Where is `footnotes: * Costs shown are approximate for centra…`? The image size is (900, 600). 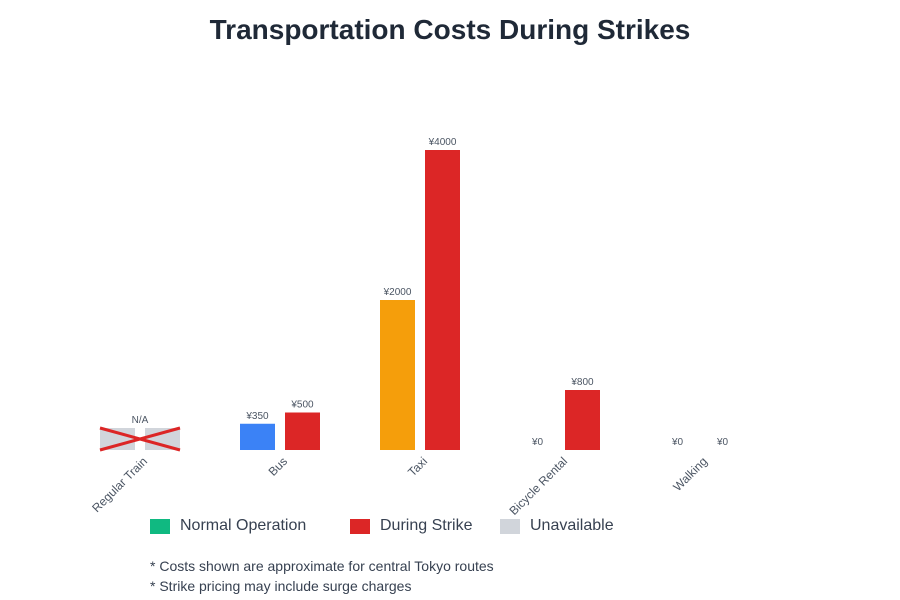
footnotes: * Costs shown are approximate for centra… is located at coordinates (322, 576).